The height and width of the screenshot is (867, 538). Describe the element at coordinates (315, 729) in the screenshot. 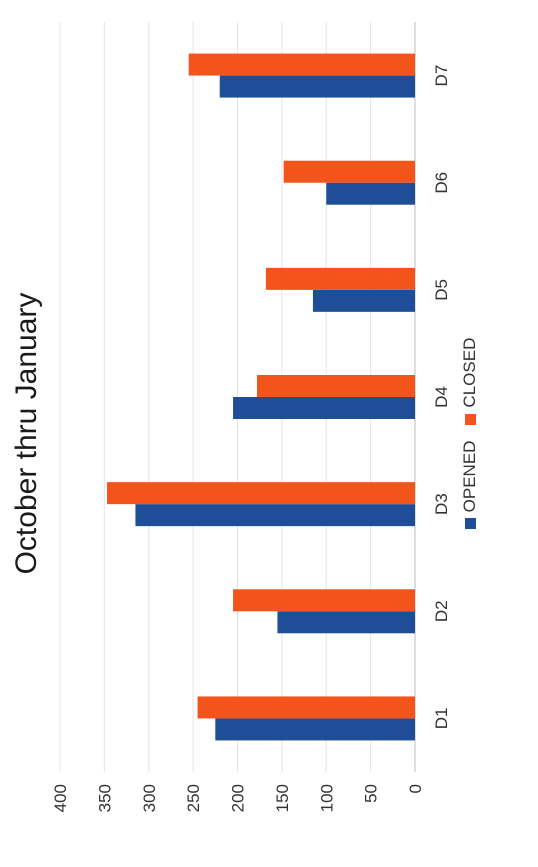

I see `bar-opened-d1` at that location.